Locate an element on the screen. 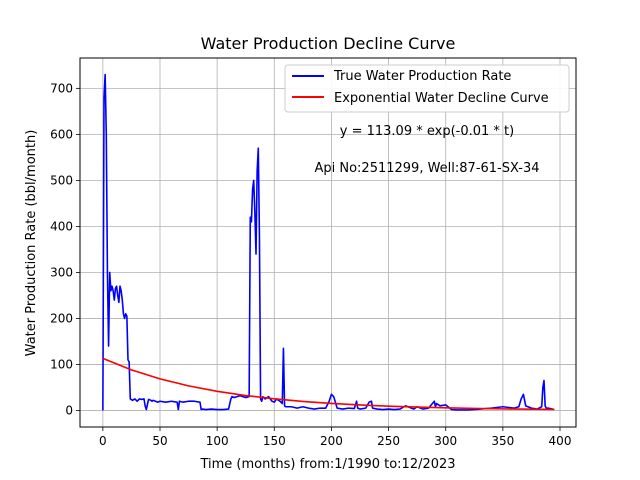  y-tick-label: 600 is located at coordinates (61, 134).